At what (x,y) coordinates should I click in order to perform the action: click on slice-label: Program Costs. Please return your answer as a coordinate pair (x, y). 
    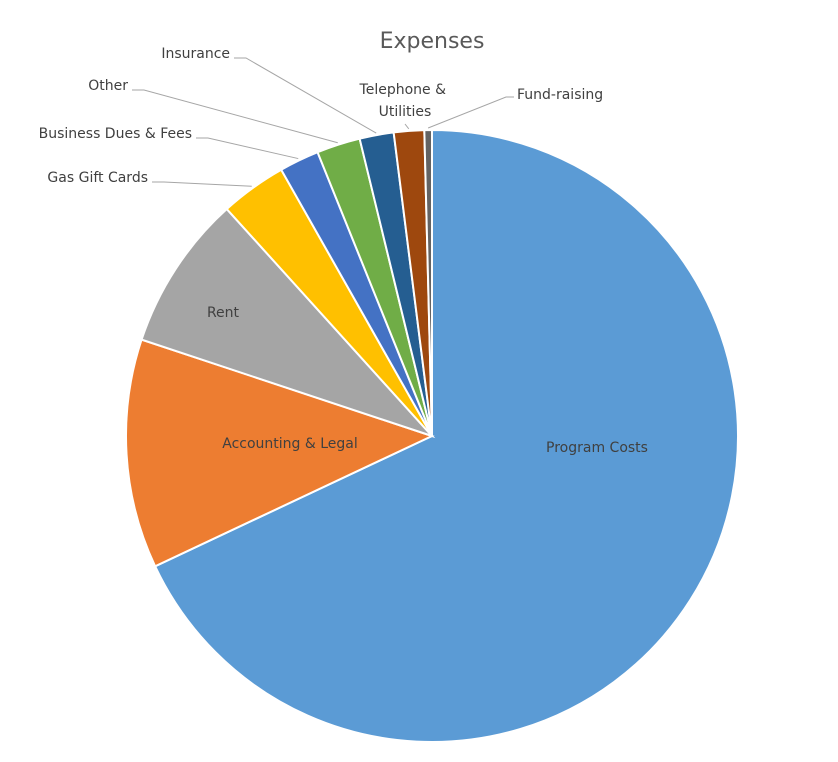
    Looking at the image, I should click on (597, 448).